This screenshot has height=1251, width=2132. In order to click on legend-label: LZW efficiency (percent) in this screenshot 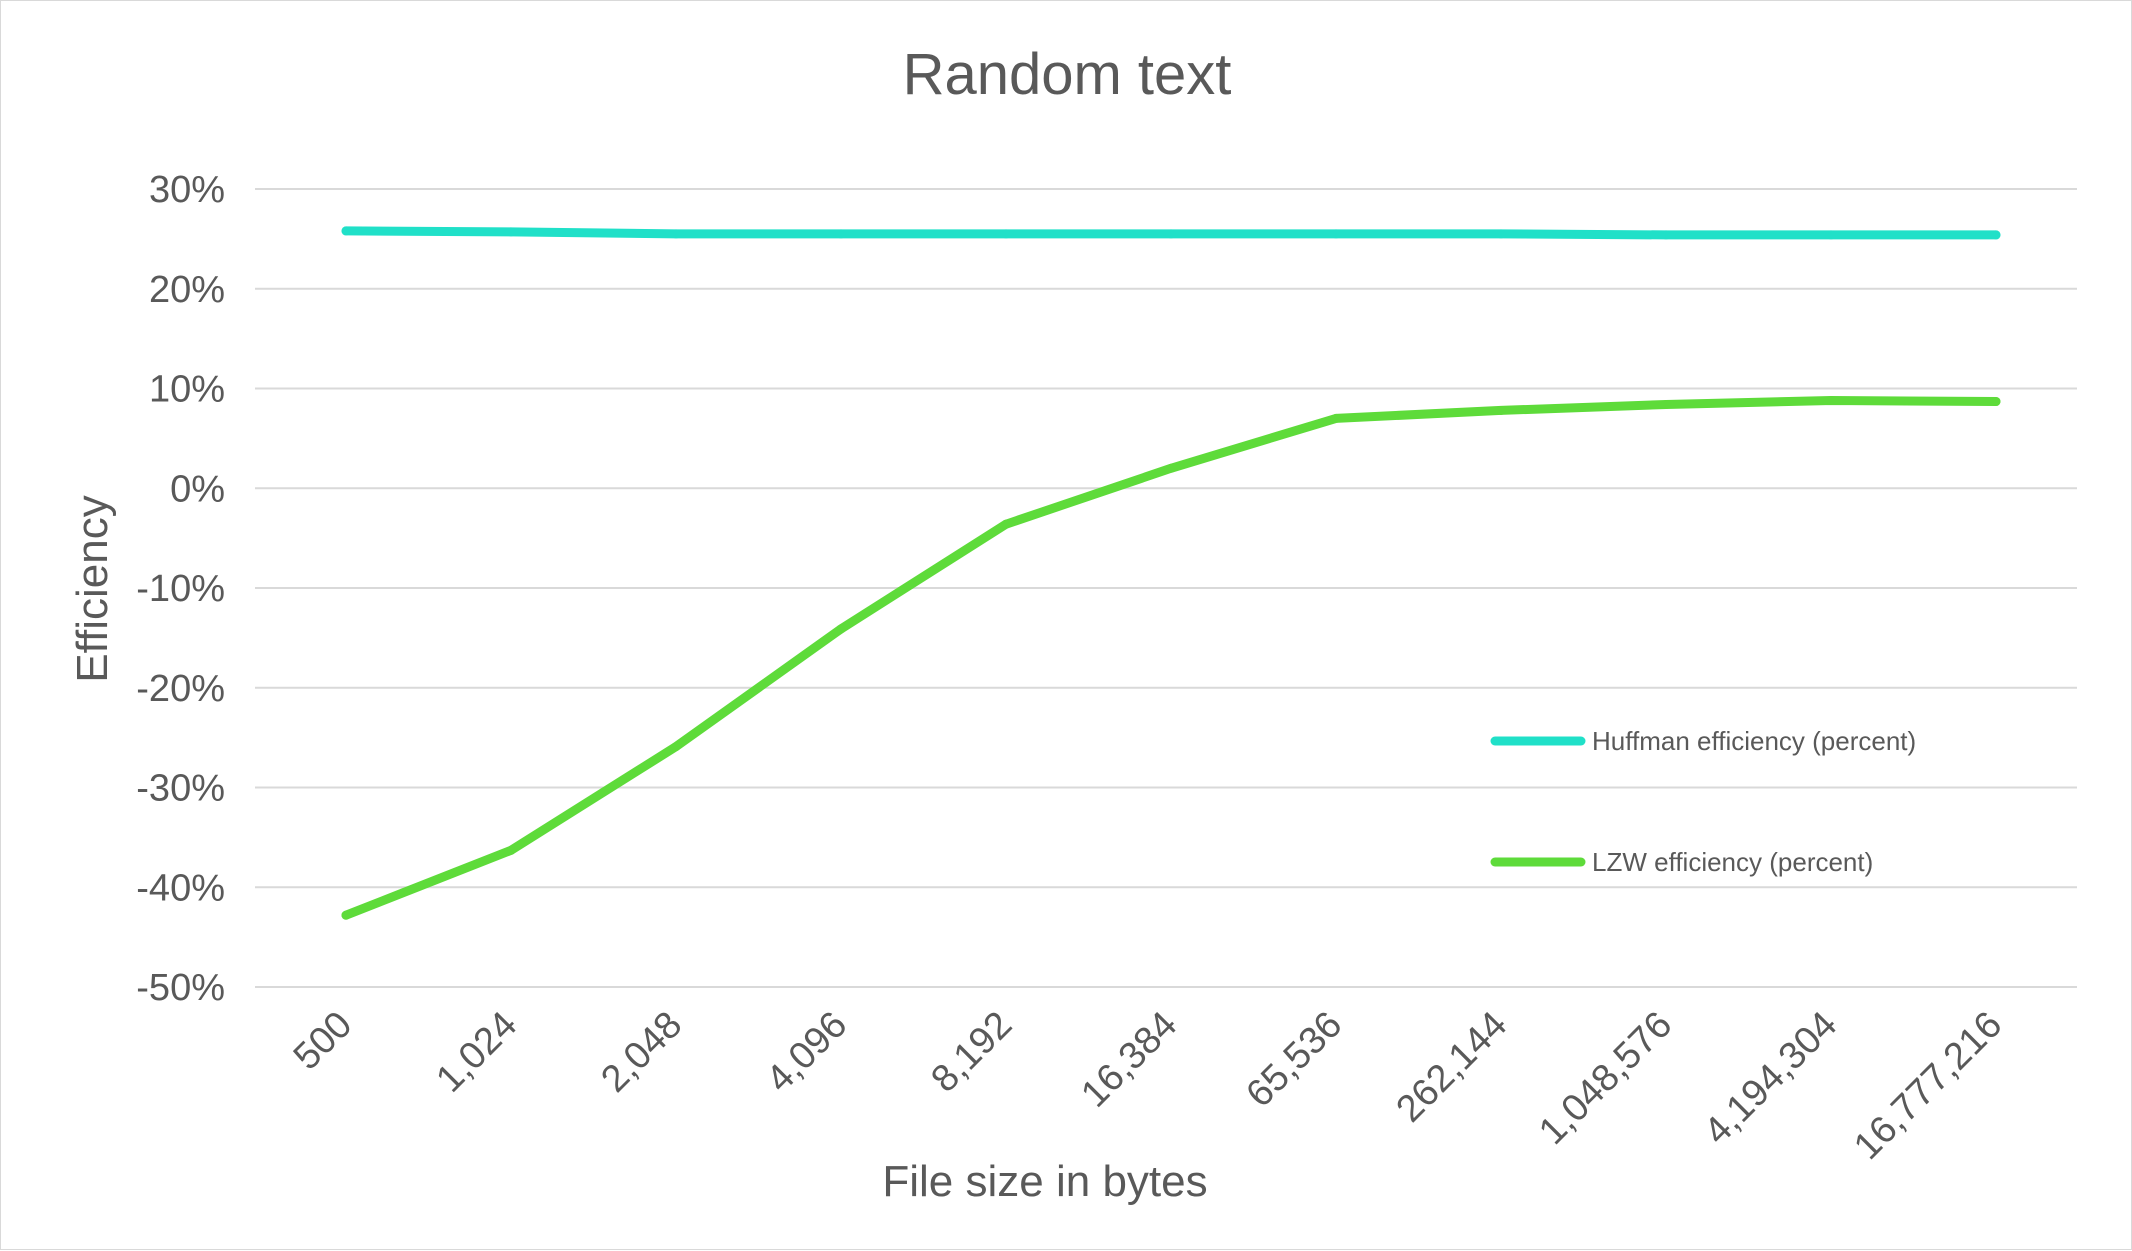, I will do `click(1732, 862)`.